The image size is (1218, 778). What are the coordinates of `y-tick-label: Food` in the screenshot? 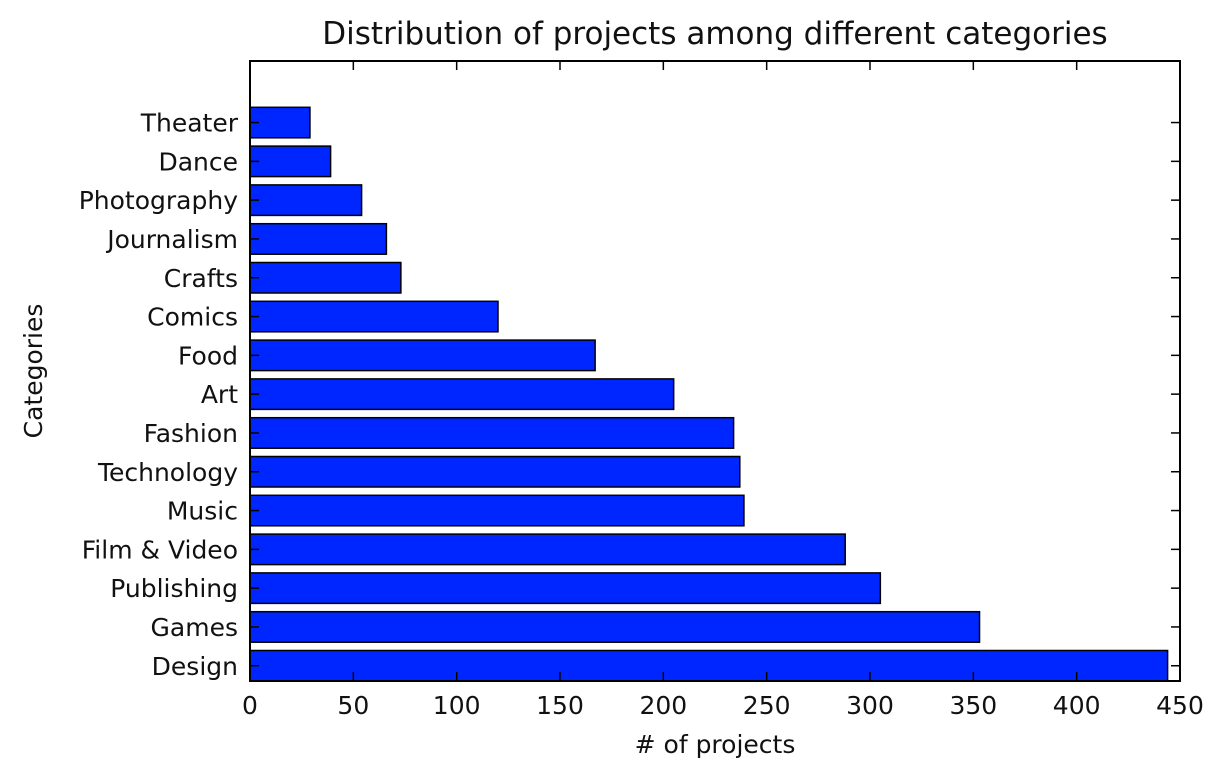 It's located at (208, 355).